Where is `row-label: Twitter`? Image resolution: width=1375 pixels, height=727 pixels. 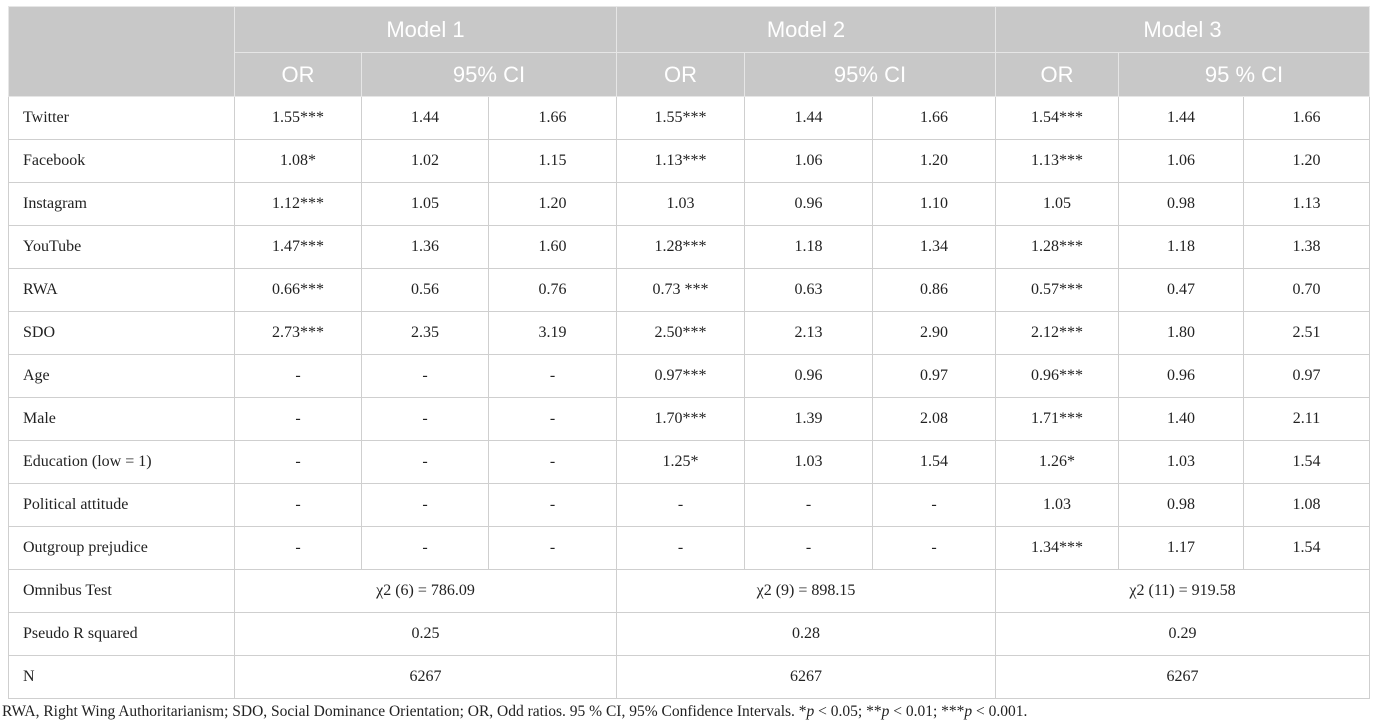
row-label: Twitter is located at coordinates (121, 118).